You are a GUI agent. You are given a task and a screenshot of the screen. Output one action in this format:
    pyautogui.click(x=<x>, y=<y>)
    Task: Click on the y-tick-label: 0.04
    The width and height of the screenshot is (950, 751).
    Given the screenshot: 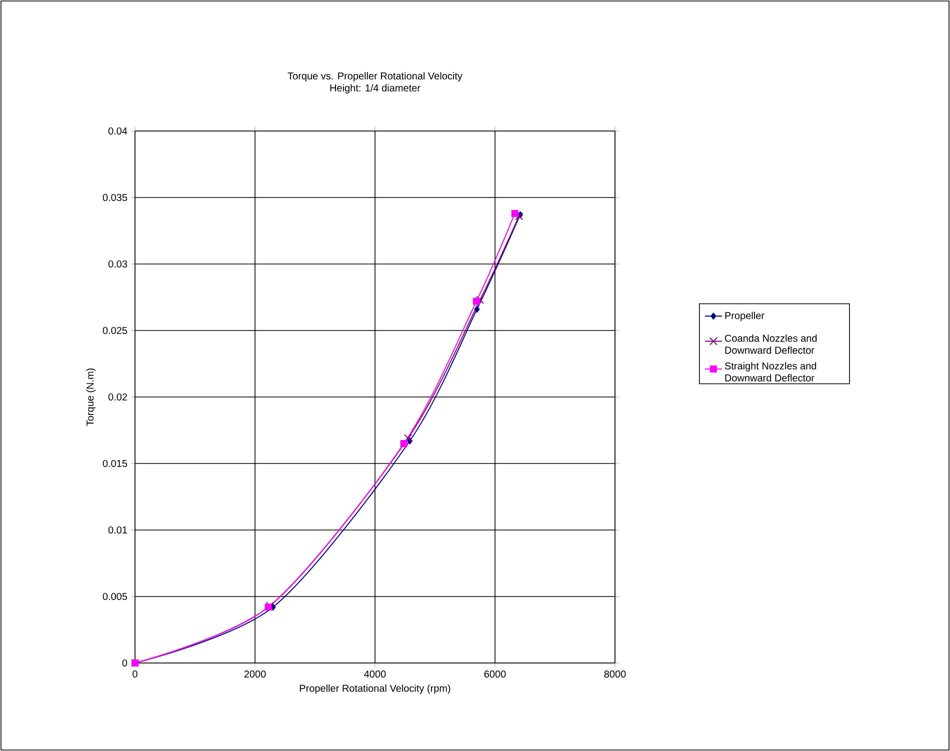 What is the action you would take?
    pyautogui.click(x=118, y=131)
    